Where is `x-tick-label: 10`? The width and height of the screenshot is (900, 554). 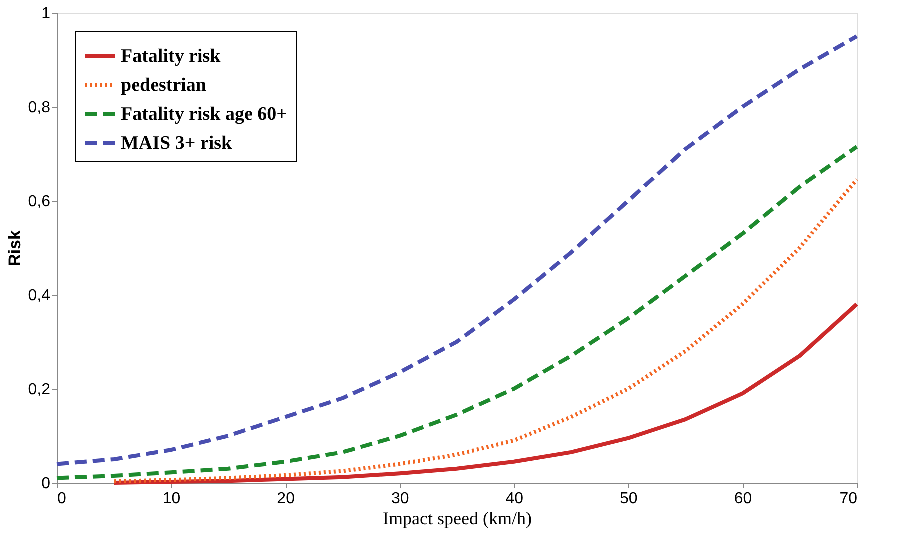
x-tick-label: 10 is located at coordinates (171, 499).